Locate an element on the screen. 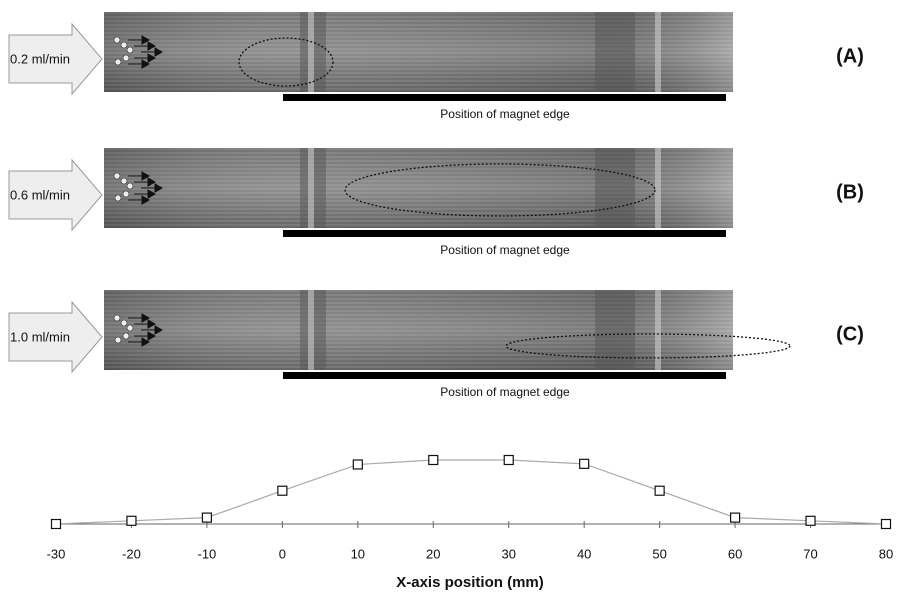 This screenshot has width=897, height=594. flow-rate: 1.0 ml/min is located at coordinates (40, 336).